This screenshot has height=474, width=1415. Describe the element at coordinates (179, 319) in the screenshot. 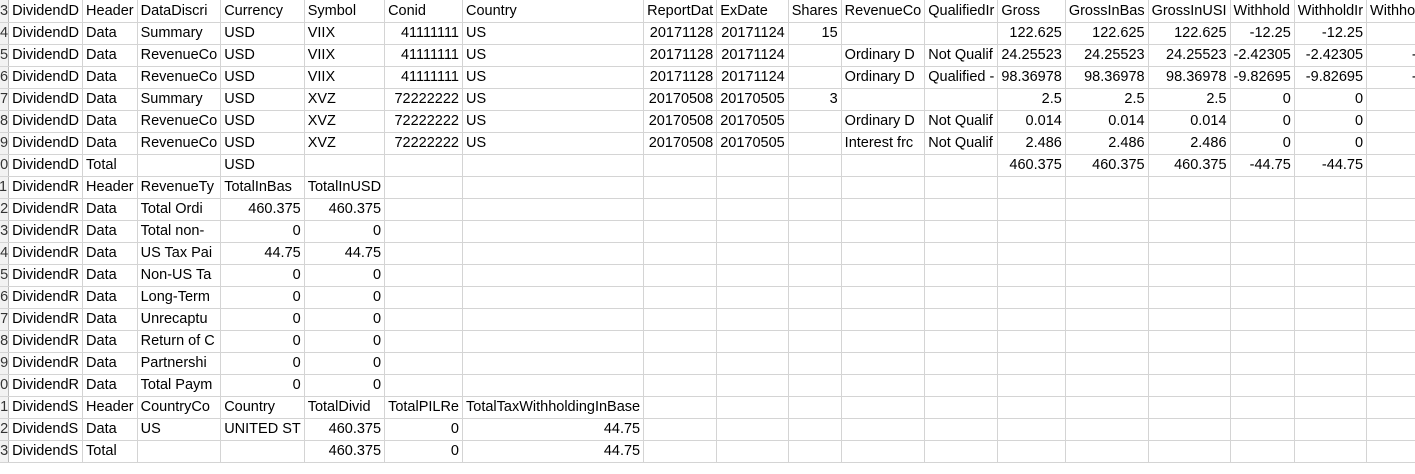

I see `cell: Unrecaptu` at that location.